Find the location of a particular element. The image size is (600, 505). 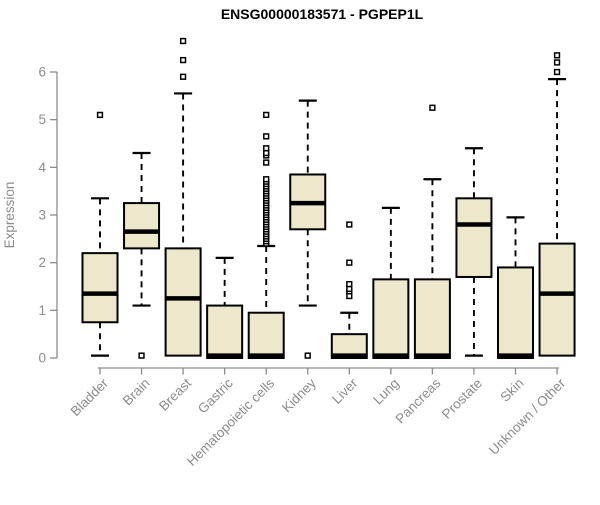

chart-title: ENSG00000183571 - PGPEP1L is located at coordinates (322, 14).